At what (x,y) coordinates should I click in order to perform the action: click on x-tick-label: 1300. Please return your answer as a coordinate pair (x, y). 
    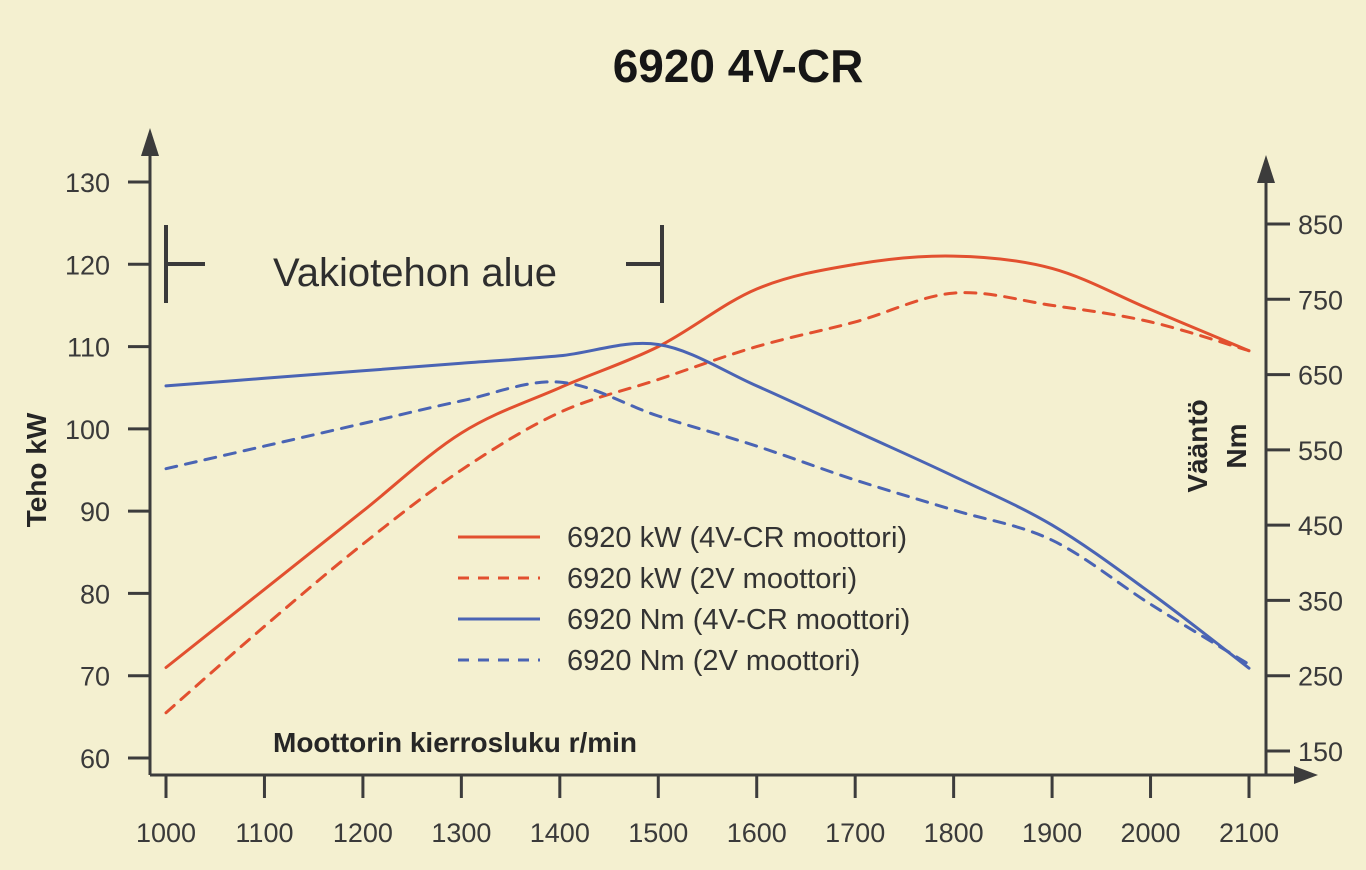
    Looking at the image, I should click on (461, 833).